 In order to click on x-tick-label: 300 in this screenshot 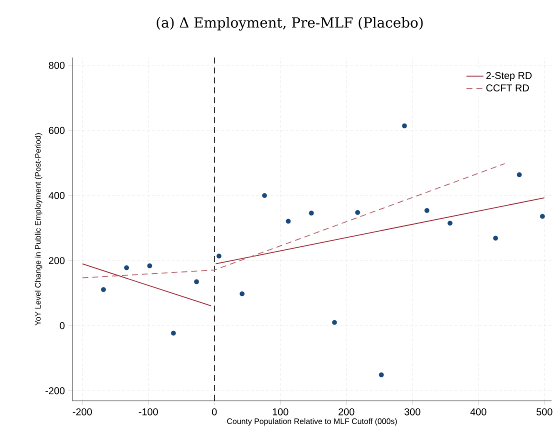, I will do `click(412, 412)`.